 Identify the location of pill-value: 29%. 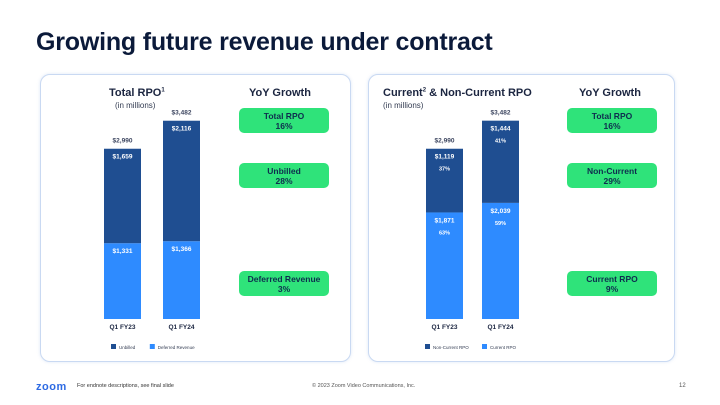
(612, 181).